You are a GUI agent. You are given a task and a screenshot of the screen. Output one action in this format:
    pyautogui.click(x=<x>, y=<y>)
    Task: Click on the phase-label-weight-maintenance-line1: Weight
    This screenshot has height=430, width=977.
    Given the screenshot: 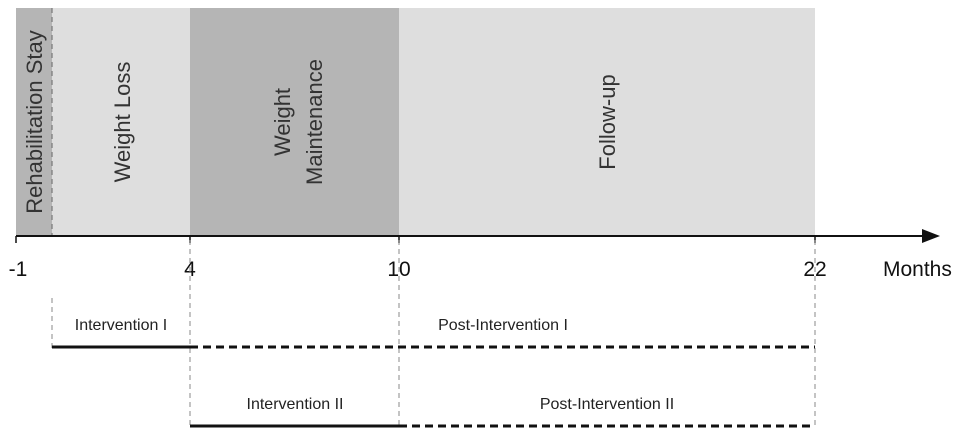 What is the action you would take?
    pyautogui.click(x=282, y=122)
    